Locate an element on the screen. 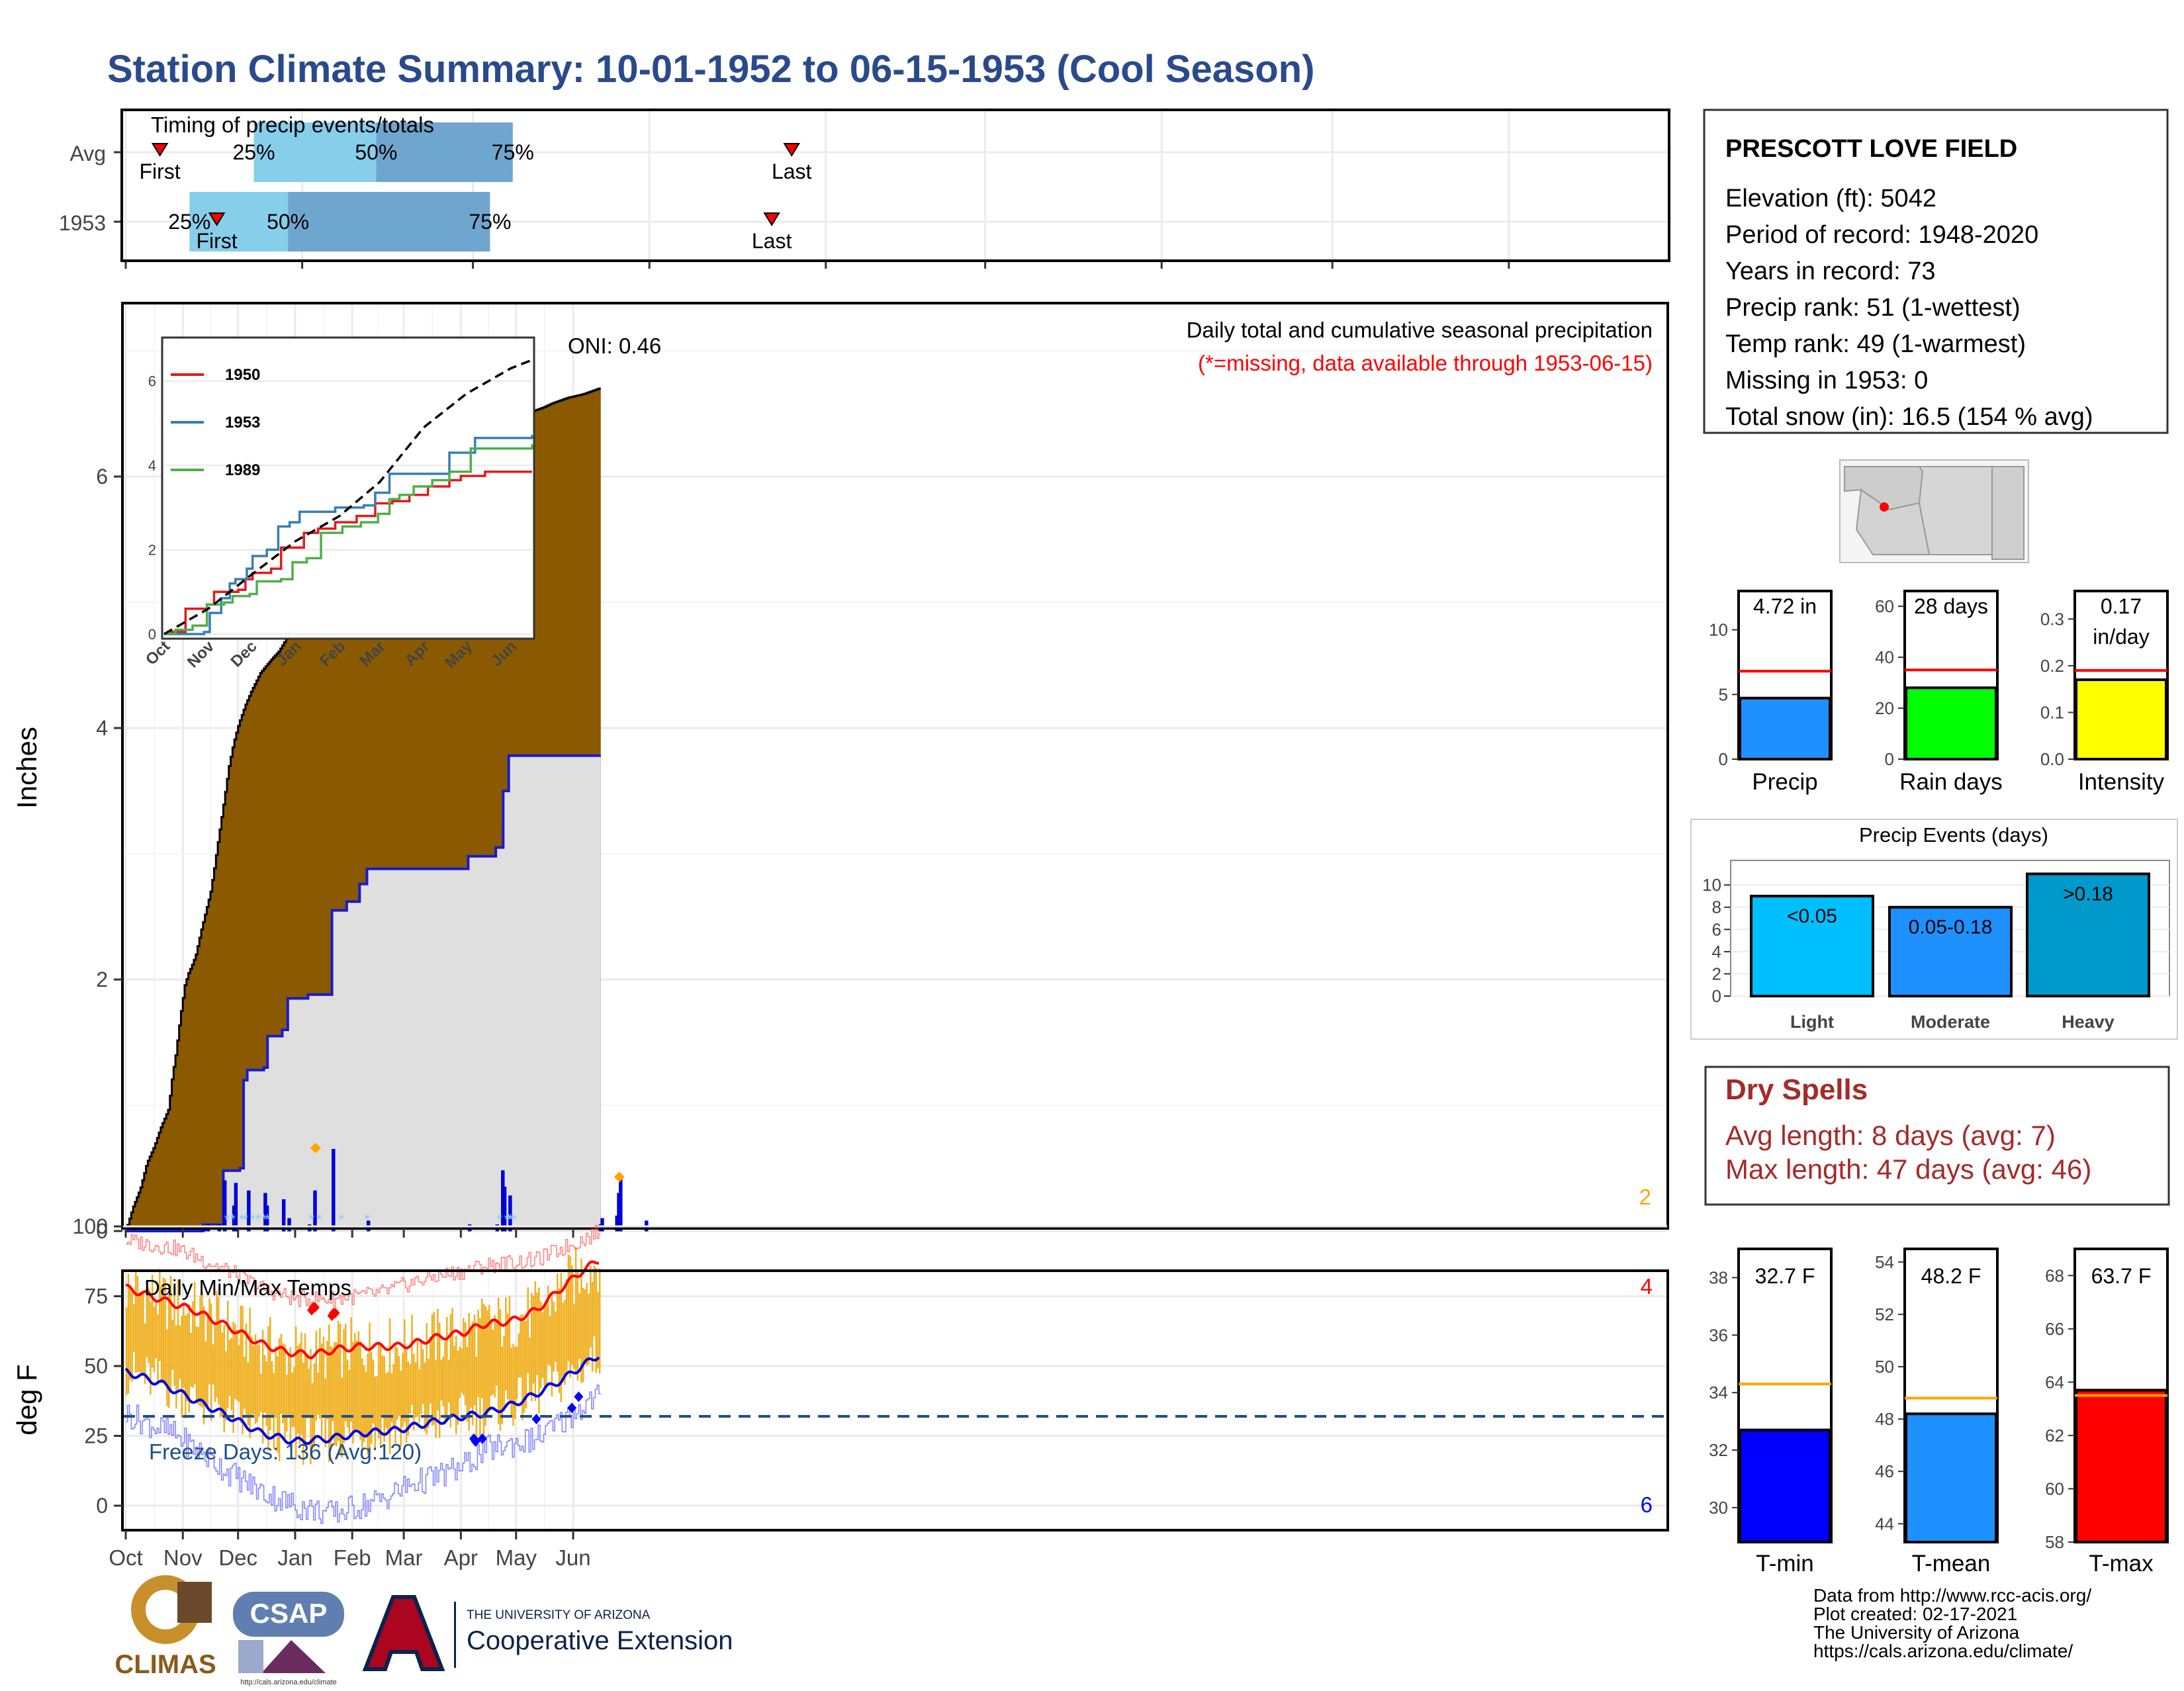  summary-panel-label: Intensity is located at coordinates (2121, 782).